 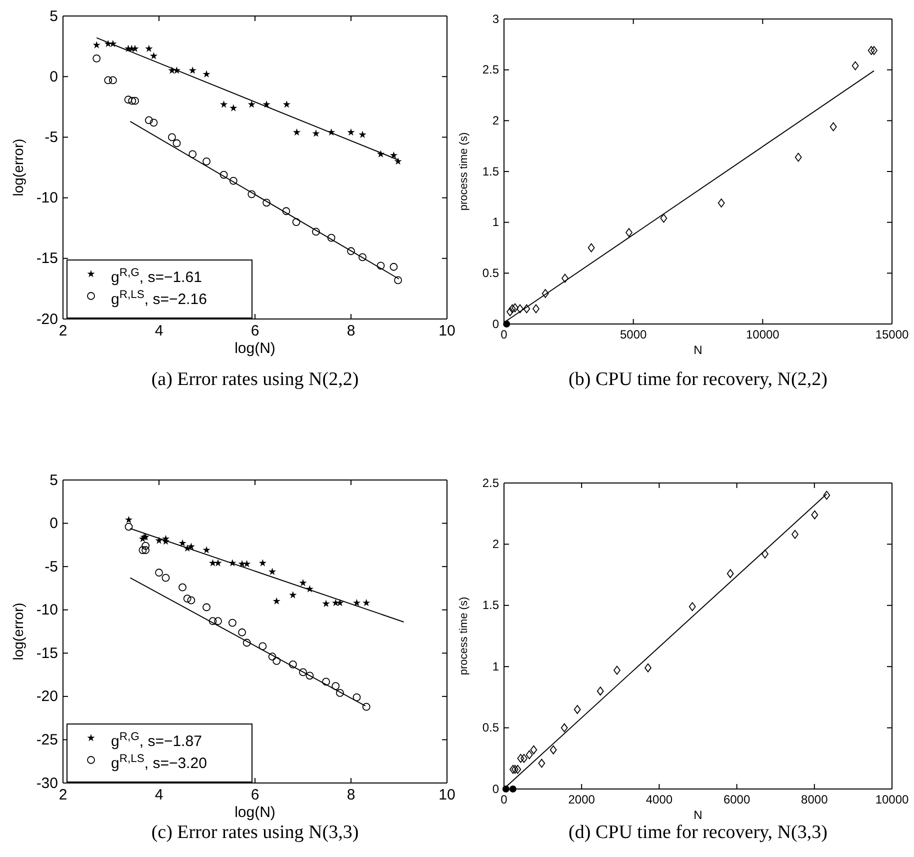 What do you see at coordinates (491, 273) in the screenshot?
I see `y-tick-label: 0.5` at bounding box center [491, 273].